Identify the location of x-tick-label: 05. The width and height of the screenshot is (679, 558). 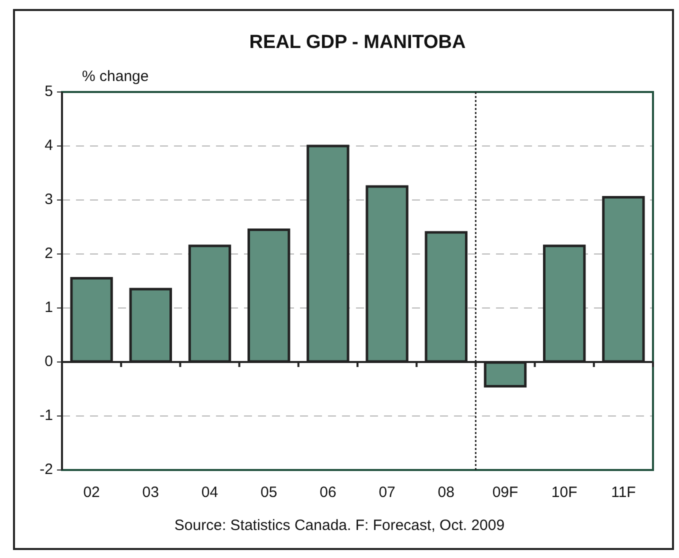
(269, 493).